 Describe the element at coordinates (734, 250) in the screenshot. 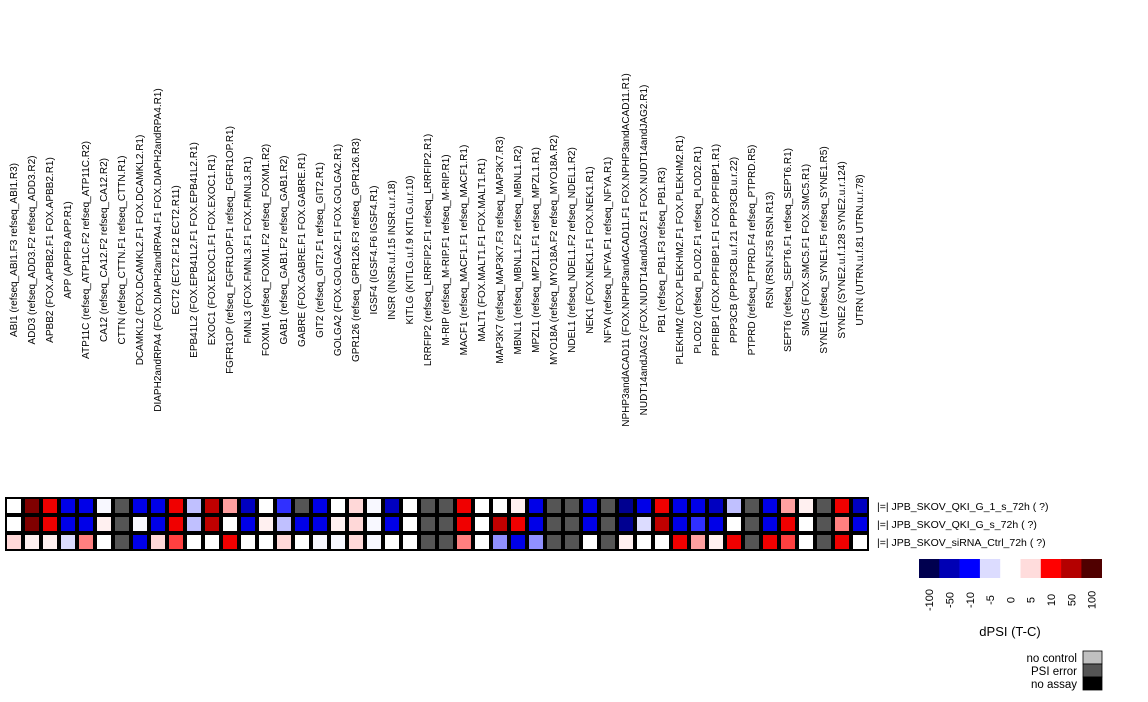

I see `column-label: PPP3CB (PPP3CB.u.f.21 PPP3CB.u.r.22)` at that location.